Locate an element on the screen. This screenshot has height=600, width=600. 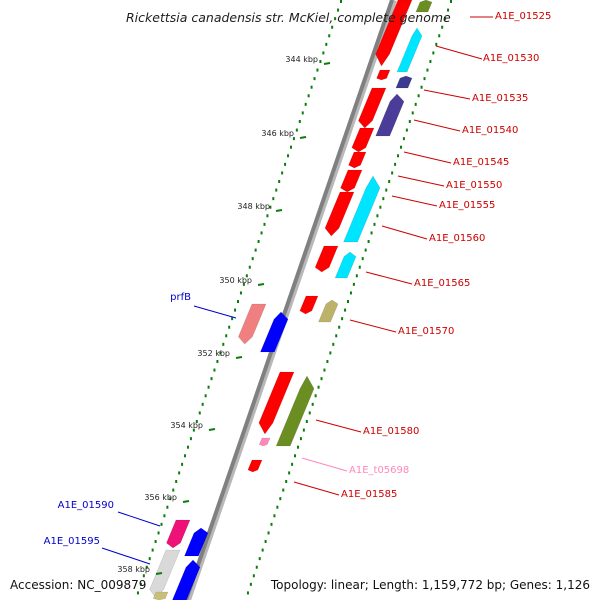
gene-arrow-trna is located at coordinates (264, 442).